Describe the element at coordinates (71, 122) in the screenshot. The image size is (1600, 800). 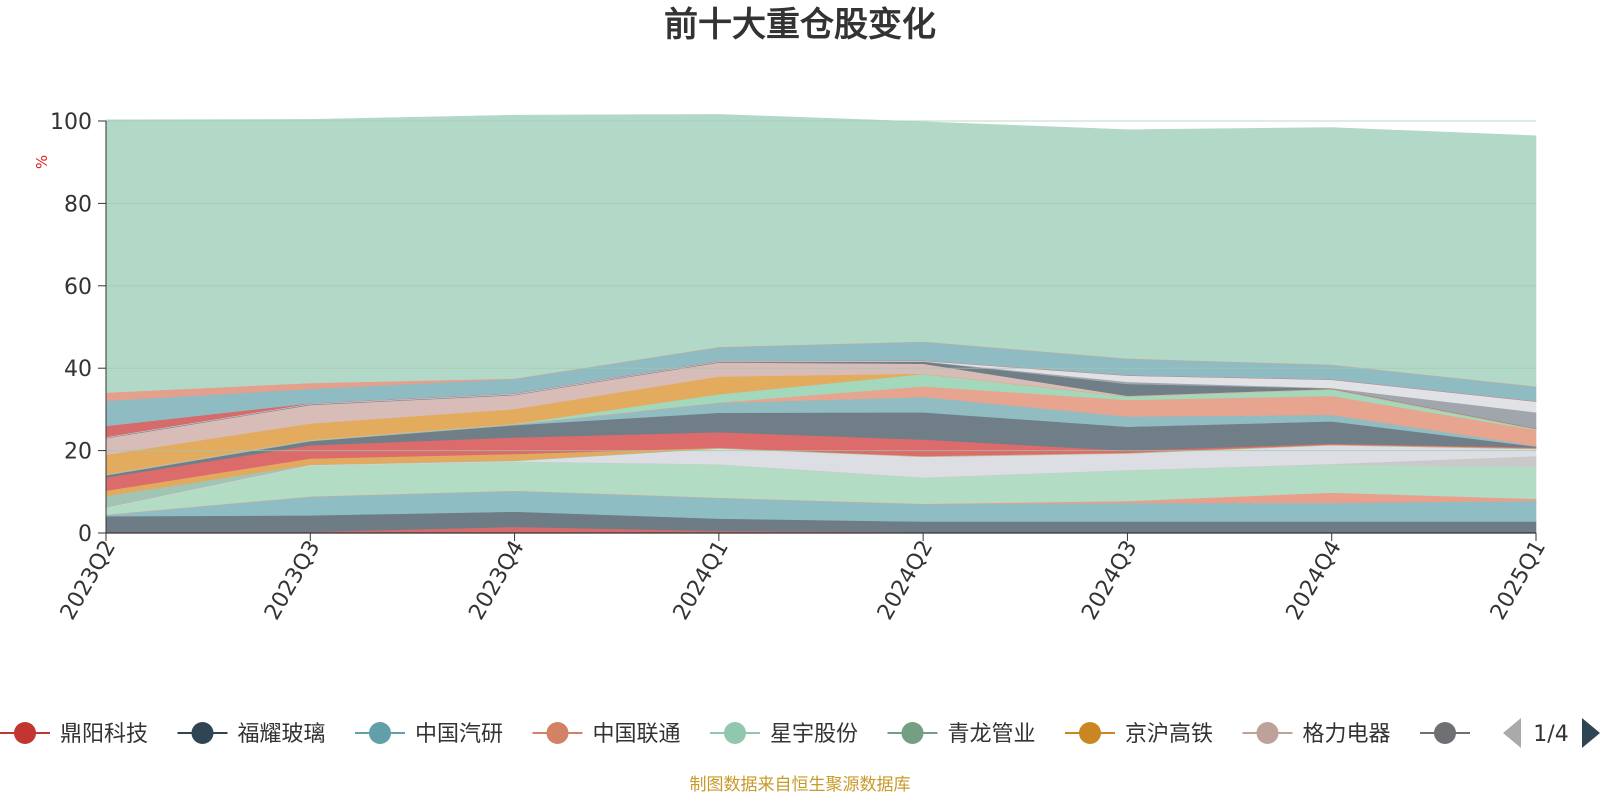
I see `y-tick-label: 100` at that location.